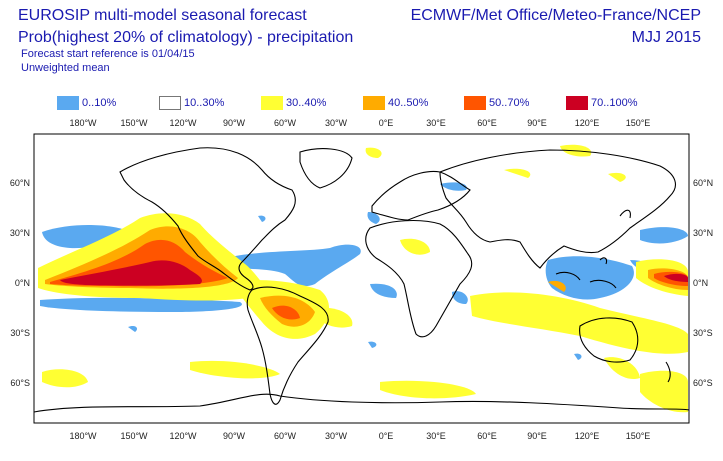 This screenshot has height=461, width=723. What do you see at coordinates (207, 219) in the screenshot?
I see `coast-north-america` at bounding box center [207, 219].